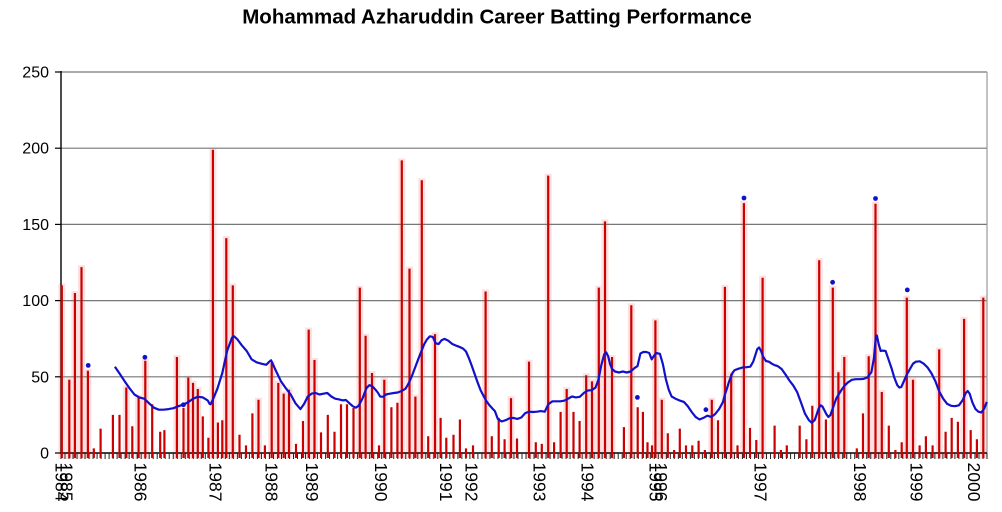 The image size is (1002, 512). Describe the element at coordinates (472, 482) in the screenshot. I see `svg-text: 1992` at that location.